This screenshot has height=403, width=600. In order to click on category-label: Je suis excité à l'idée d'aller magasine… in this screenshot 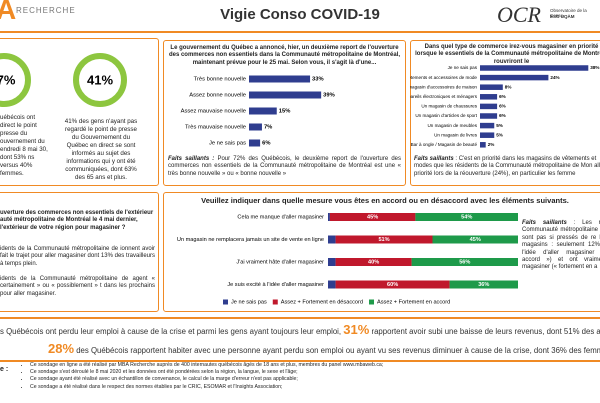, I will do `click(275, 285)`.